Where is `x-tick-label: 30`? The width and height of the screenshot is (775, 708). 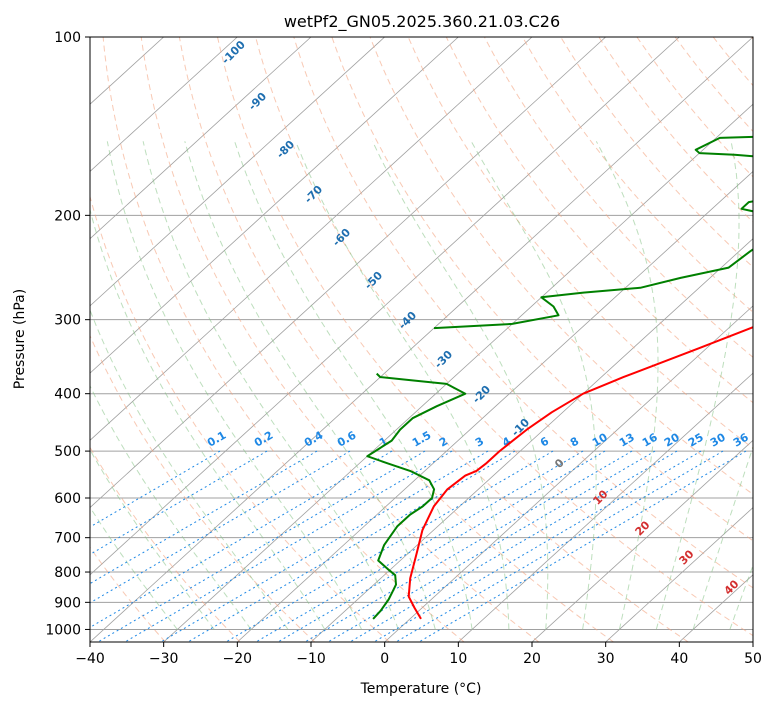 x-tick-label: 30 is located at coordinates (606, 659).